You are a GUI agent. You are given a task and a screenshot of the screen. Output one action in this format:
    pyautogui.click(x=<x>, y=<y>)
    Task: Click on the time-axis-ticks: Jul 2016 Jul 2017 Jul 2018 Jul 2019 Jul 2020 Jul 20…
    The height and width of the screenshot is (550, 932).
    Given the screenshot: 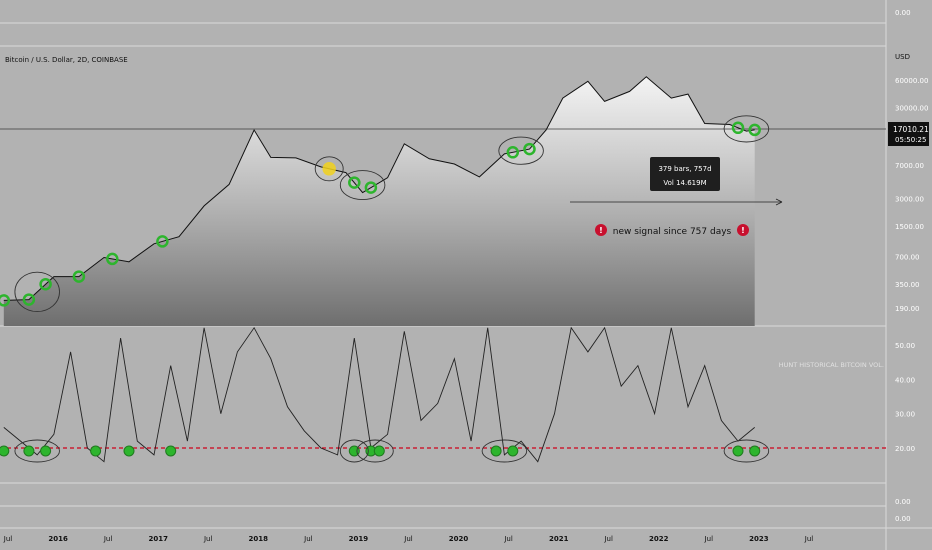 What is the action you would take?
    pyautogui.click(x=408, y=539)
    